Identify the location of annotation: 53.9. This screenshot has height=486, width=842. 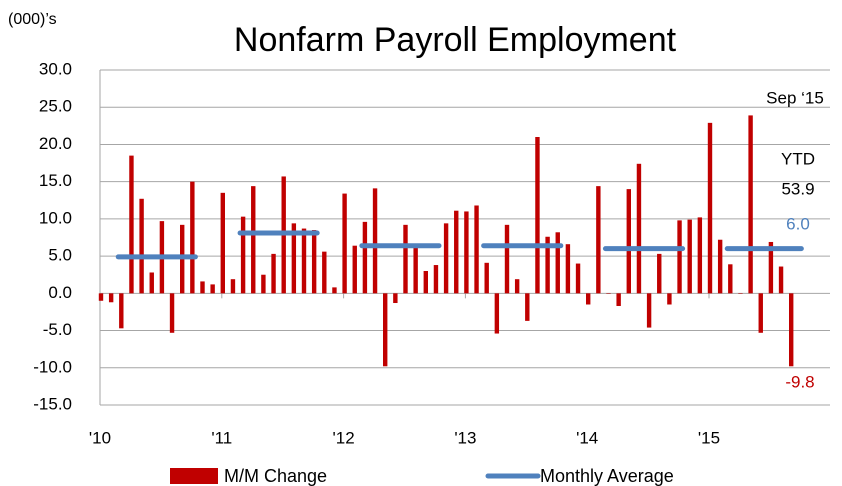
(797, 188).